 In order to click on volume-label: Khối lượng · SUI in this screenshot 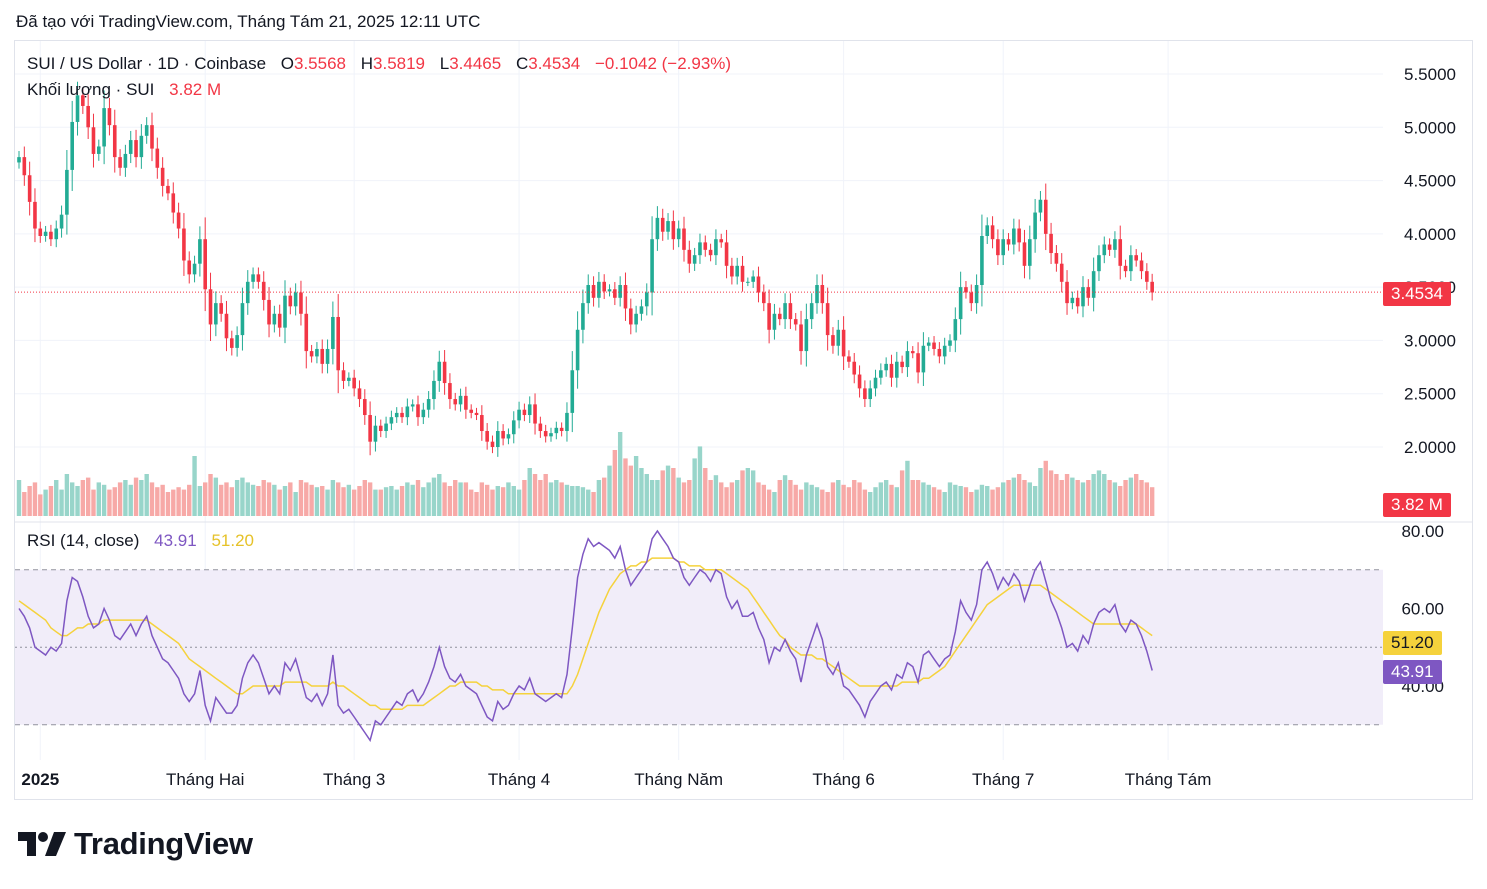, I will do `click(91, 89)`.